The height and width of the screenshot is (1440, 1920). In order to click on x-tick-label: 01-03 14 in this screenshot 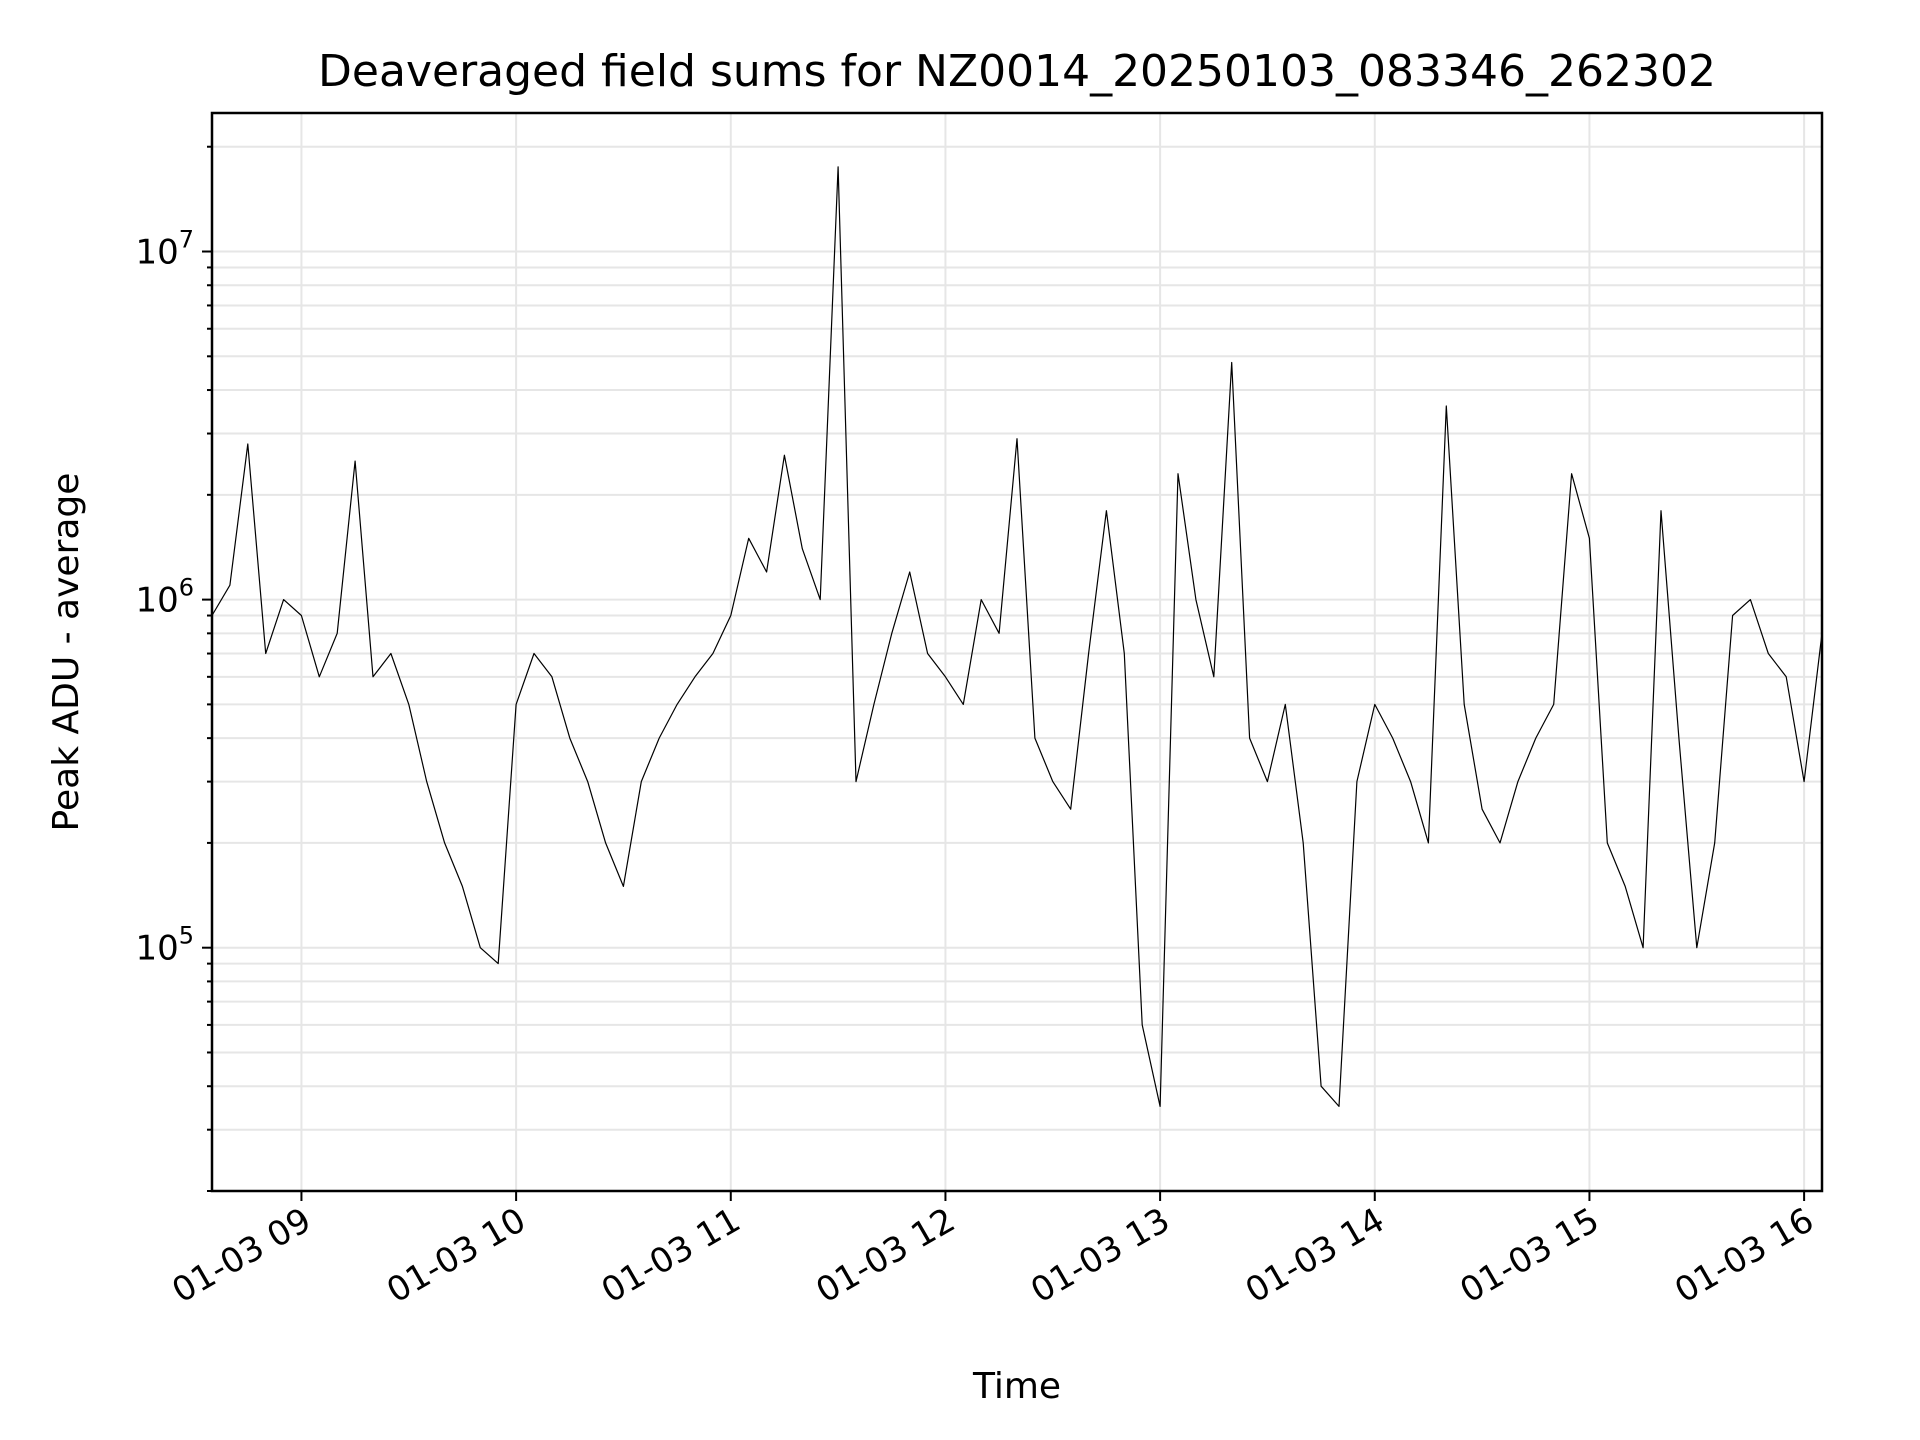, I will do `click(1315, 1255)`.